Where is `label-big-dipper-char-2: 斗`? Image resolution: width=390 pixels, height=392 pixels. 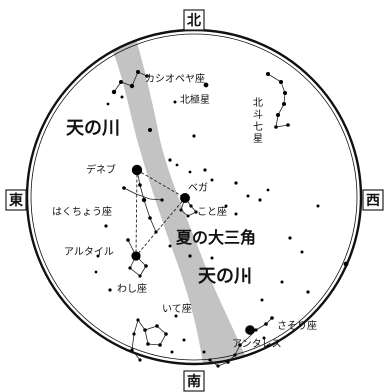
label-big-dipper-char-2: 斗 is located at coordinates (258, 115).